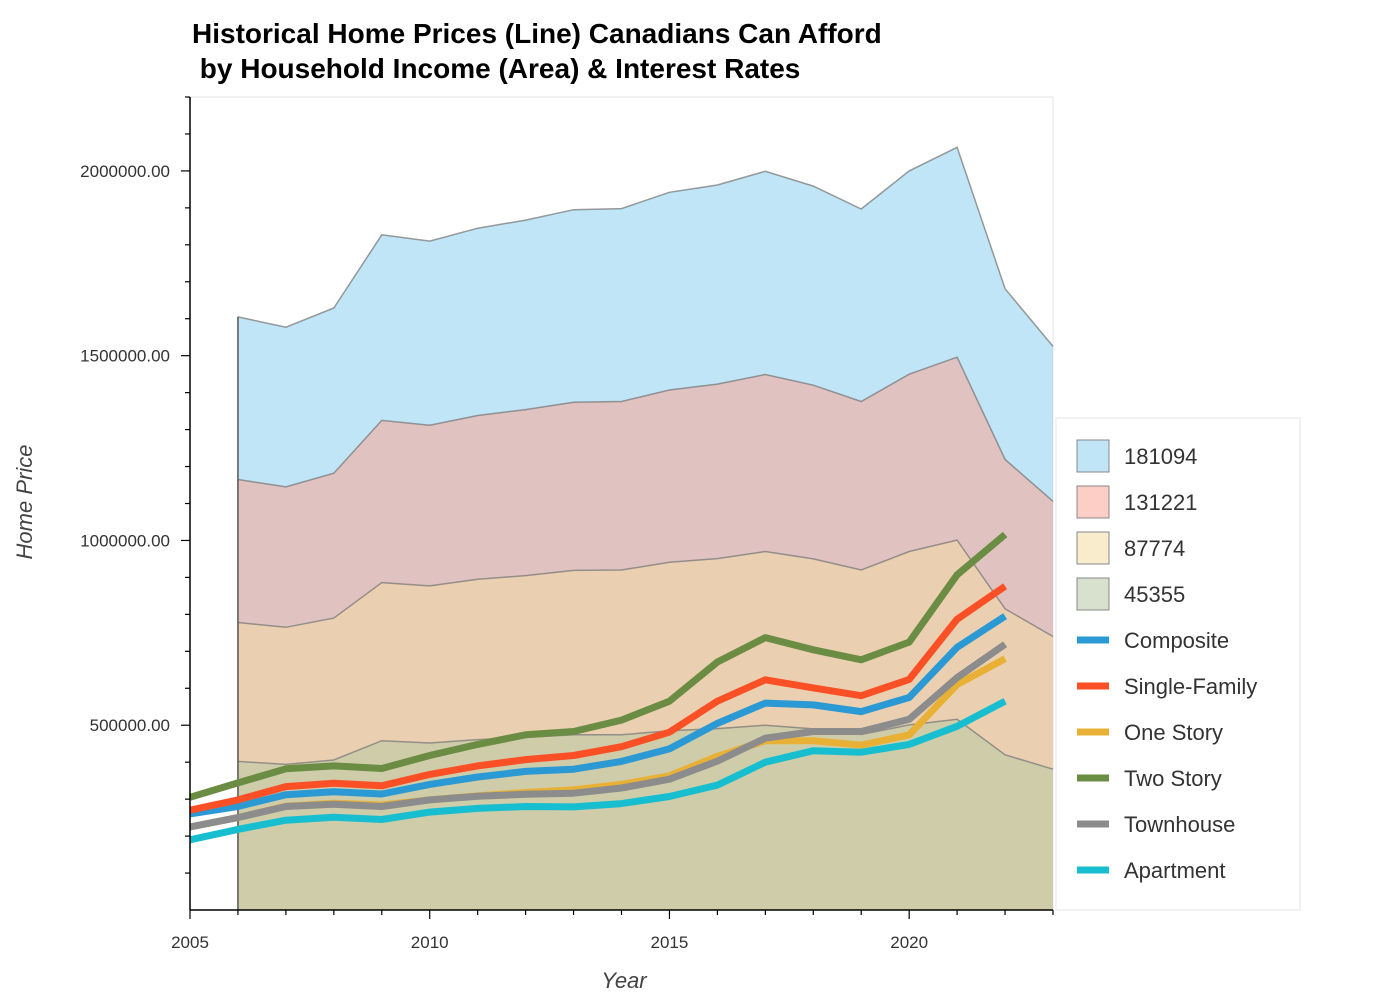 Image resolution: width=1400 pixels, height=1005 pixels. I want to click on legend-label-87774: 87774, so click(1154, 548).